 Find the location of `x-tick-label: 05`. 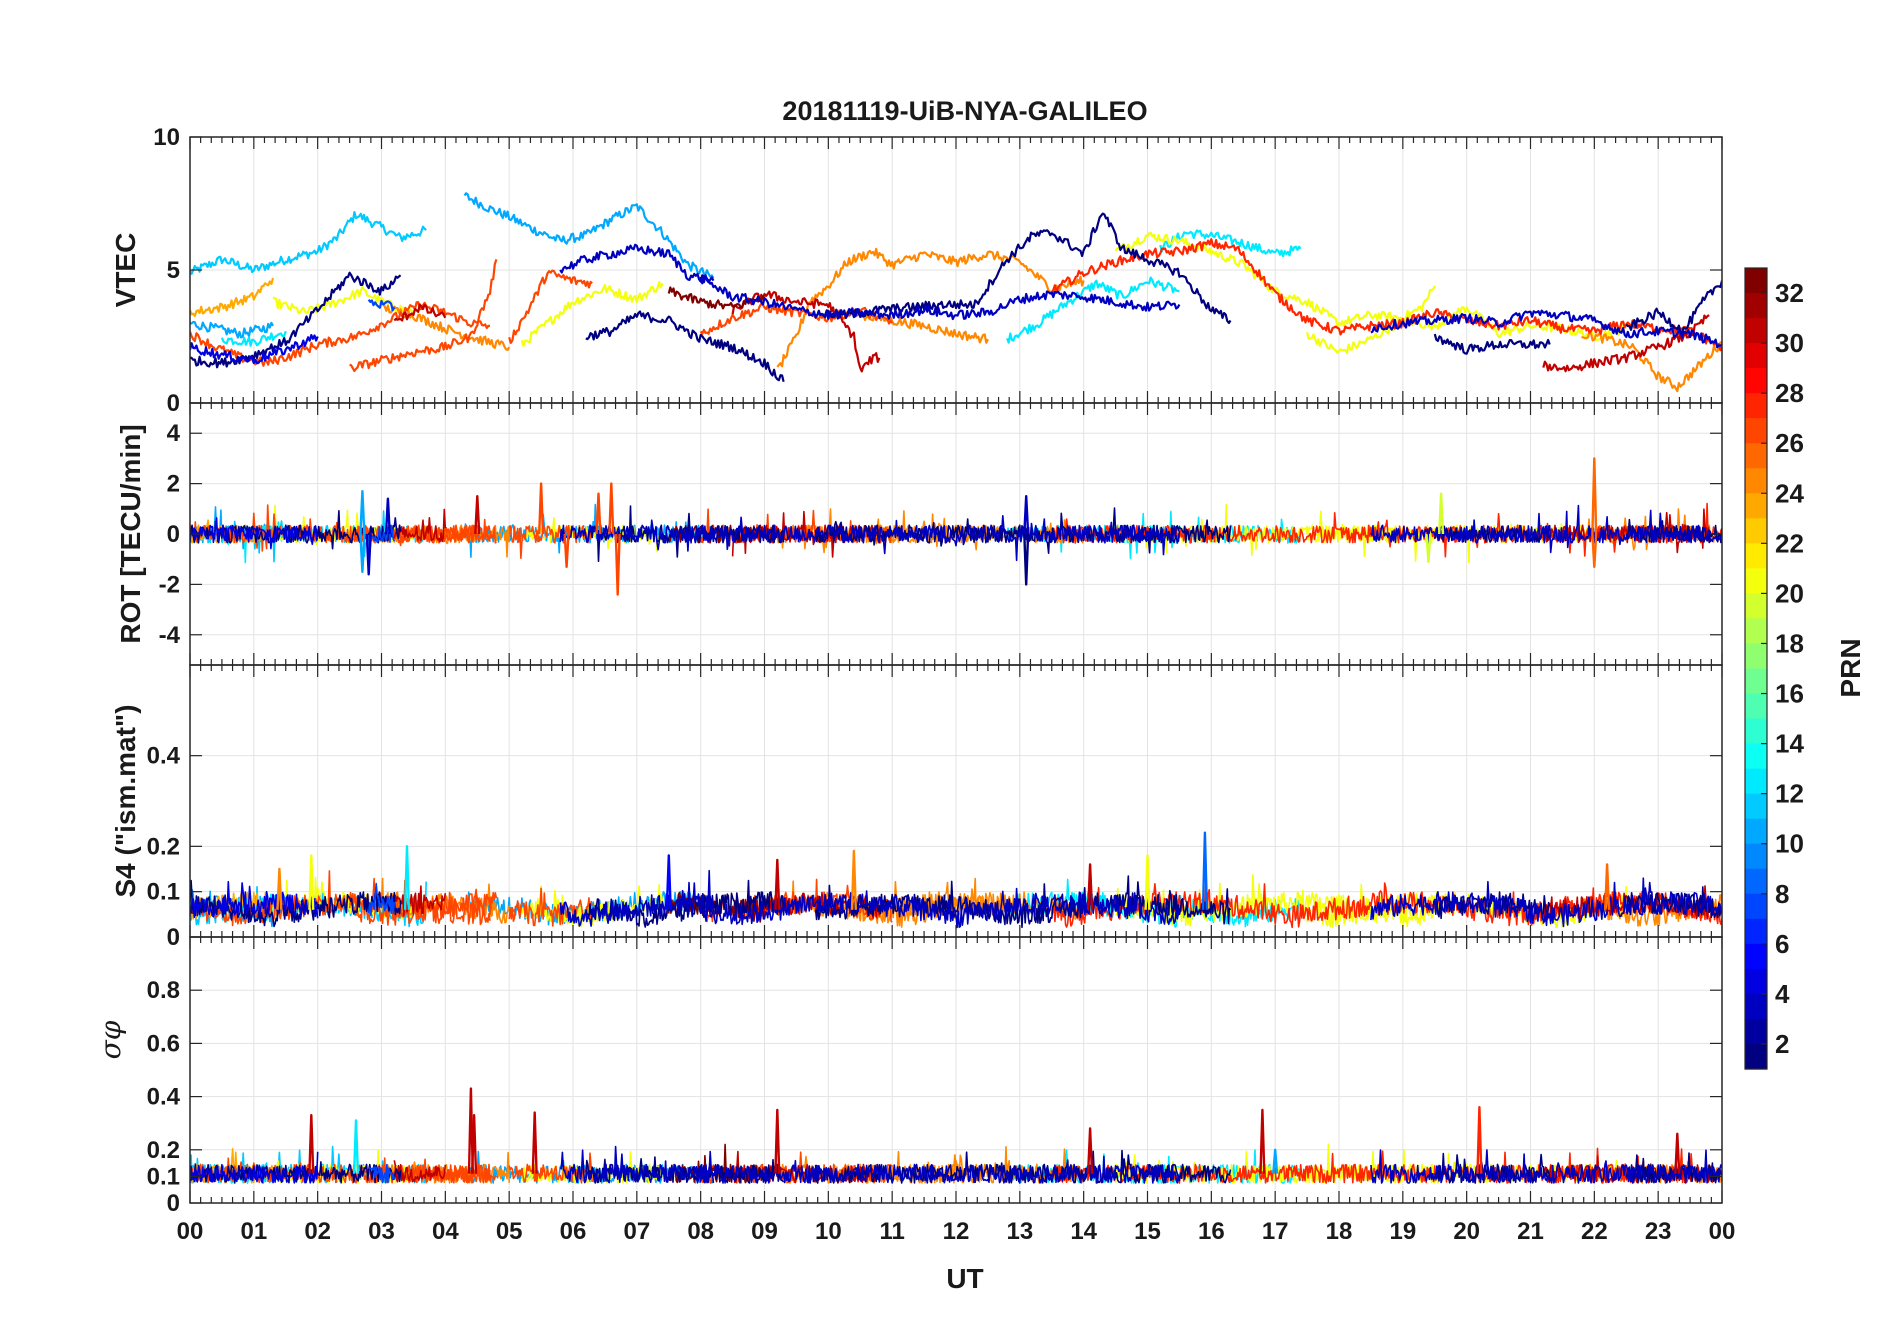

x-tick-label: 05 is located at coordinates (509, 1231).